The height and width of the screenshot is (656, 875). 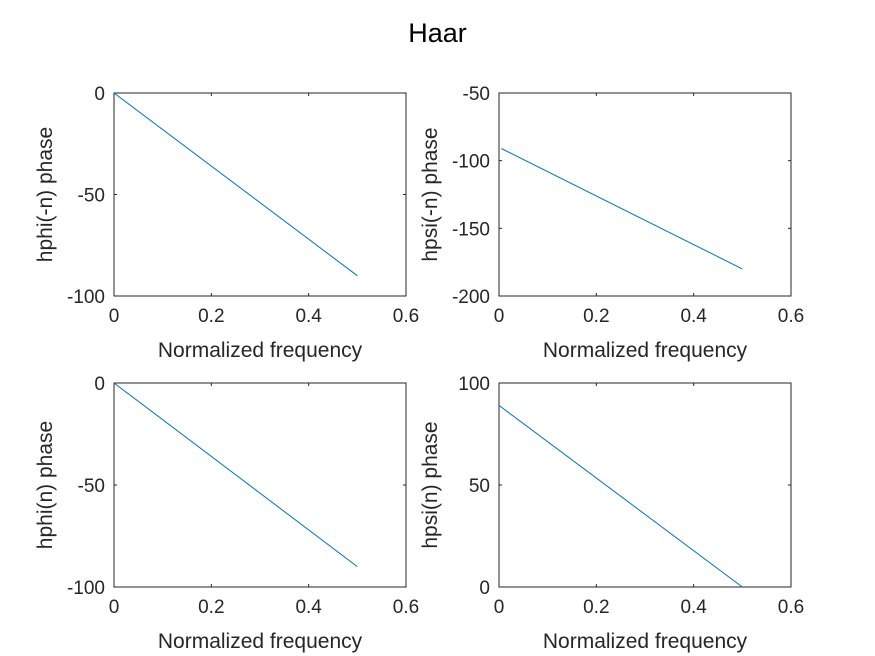 I want to click on subplot-4-x-tick-label: 0.4, so click(x=693, y=607).